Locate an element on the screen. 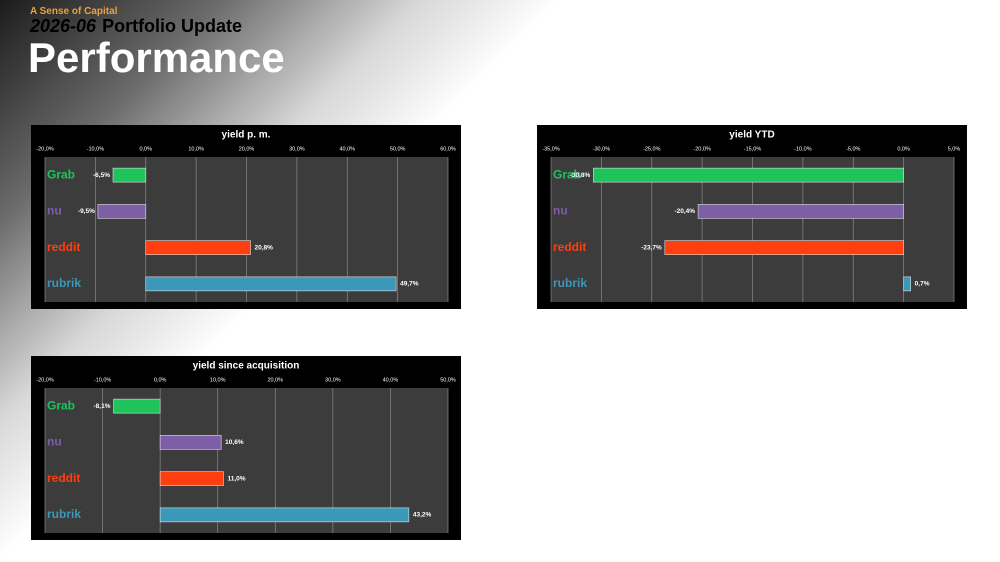 The width and height of the screenshot is (1000, 562). value-label: 0,7% is located at coordinates (922, 284).